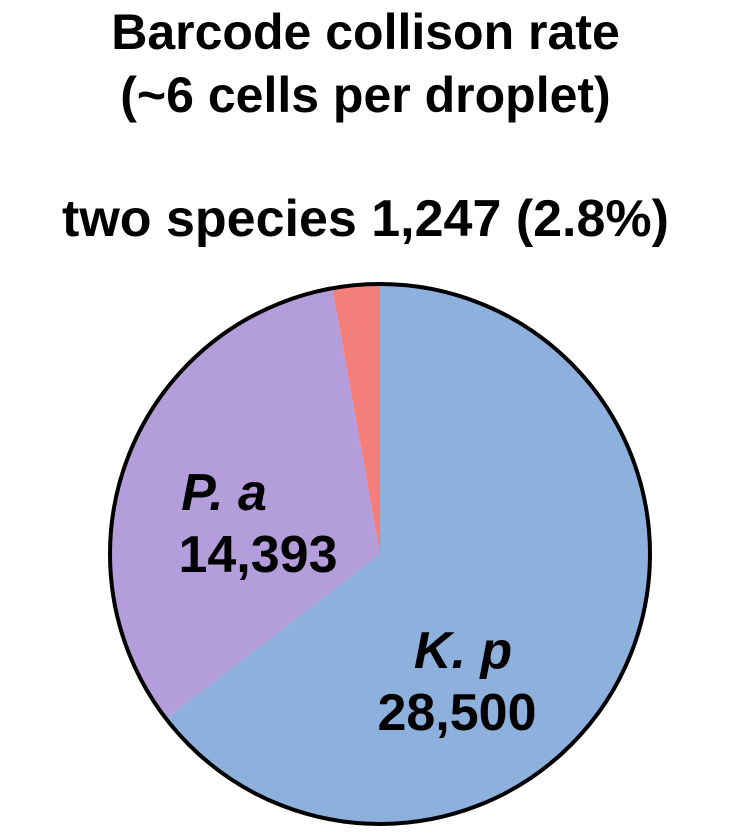 The image size is (731, 835). Describe the element at coordinates (224, 493) in the screenshot. I see `slice-label-name: P. a` at that location.